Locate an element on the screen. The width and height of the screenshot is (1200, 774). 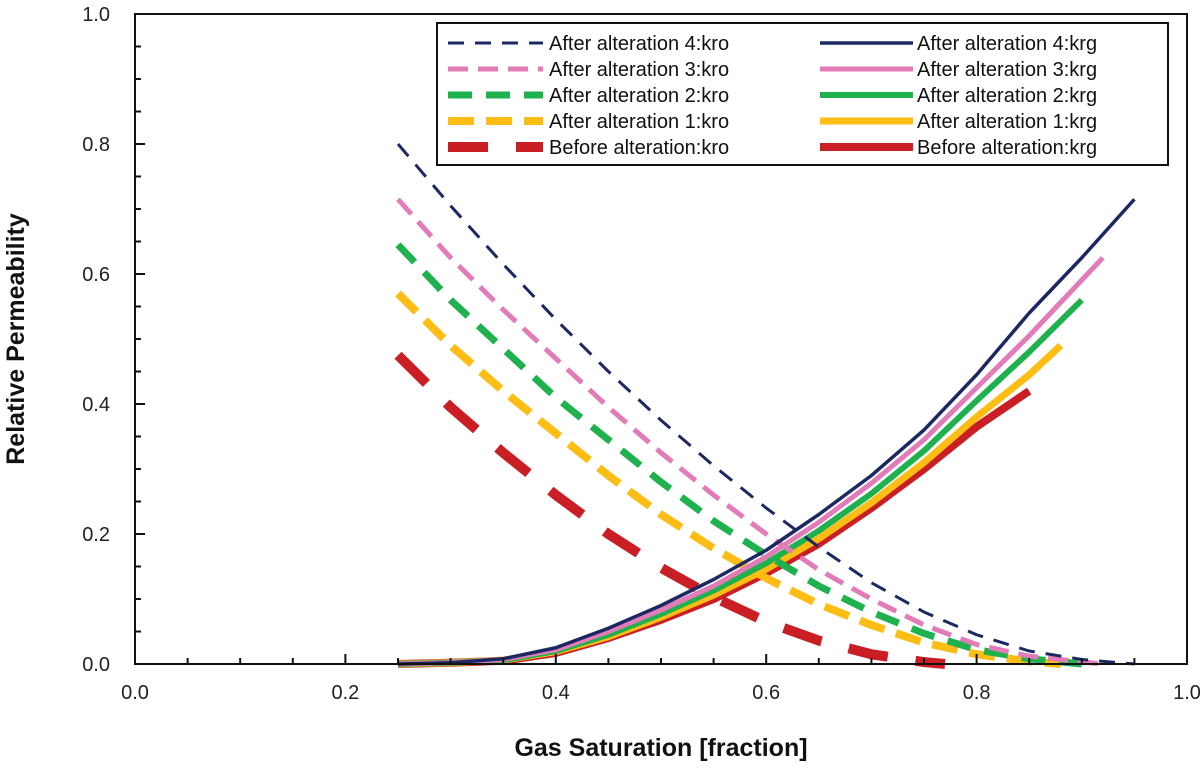
y-tick-label: 0.4 is located at coordinates (96, 405).